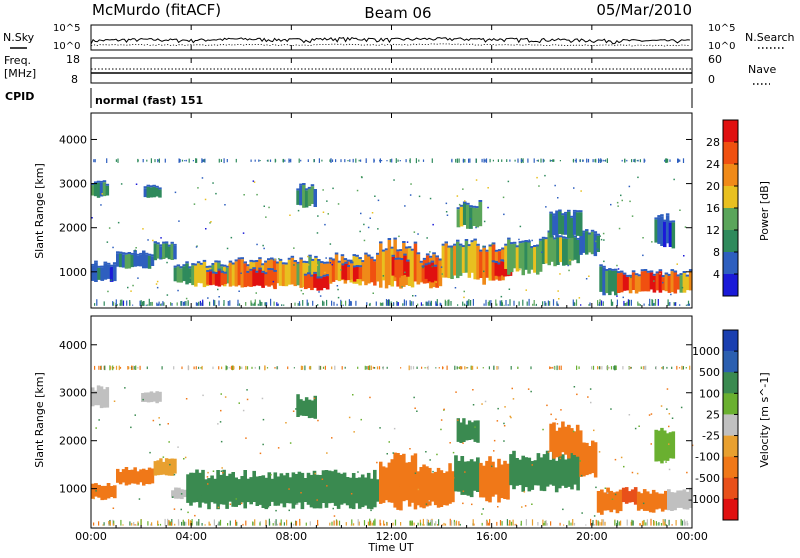 The image size is (800, 558). I want to click on noise-tick-low-left: 10^0, so click(66, 46).